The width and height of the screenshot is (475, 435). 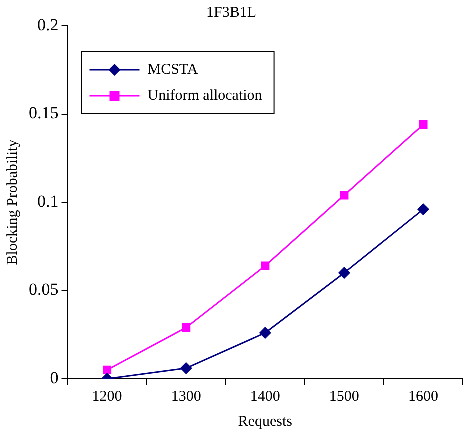 What do you see at coordinates (231, 12) in the screenshot?
I see `chart-title: 1F3B1L` at bounding box center [231, 12].